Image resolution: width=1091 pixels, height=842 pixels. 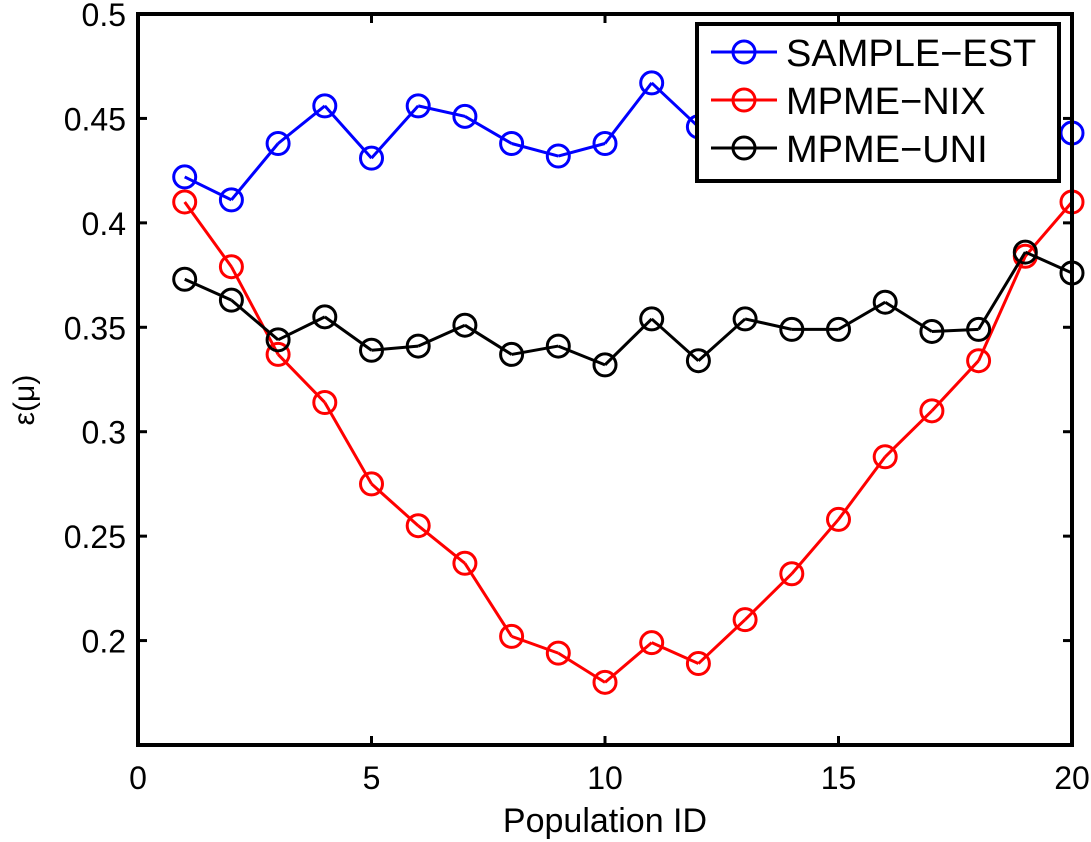 I want to click on legend-label: MPME−UNI, so click(x=887, y=150).